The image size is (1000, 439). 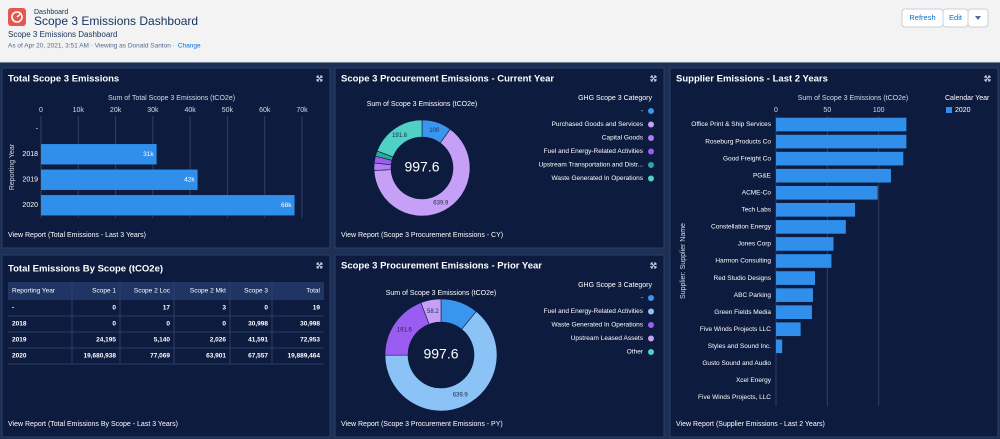 What do you see at coordinates (461, 396) in the screenshot?
I see `slice-label: 639.9` at bounding box center [461, 396].